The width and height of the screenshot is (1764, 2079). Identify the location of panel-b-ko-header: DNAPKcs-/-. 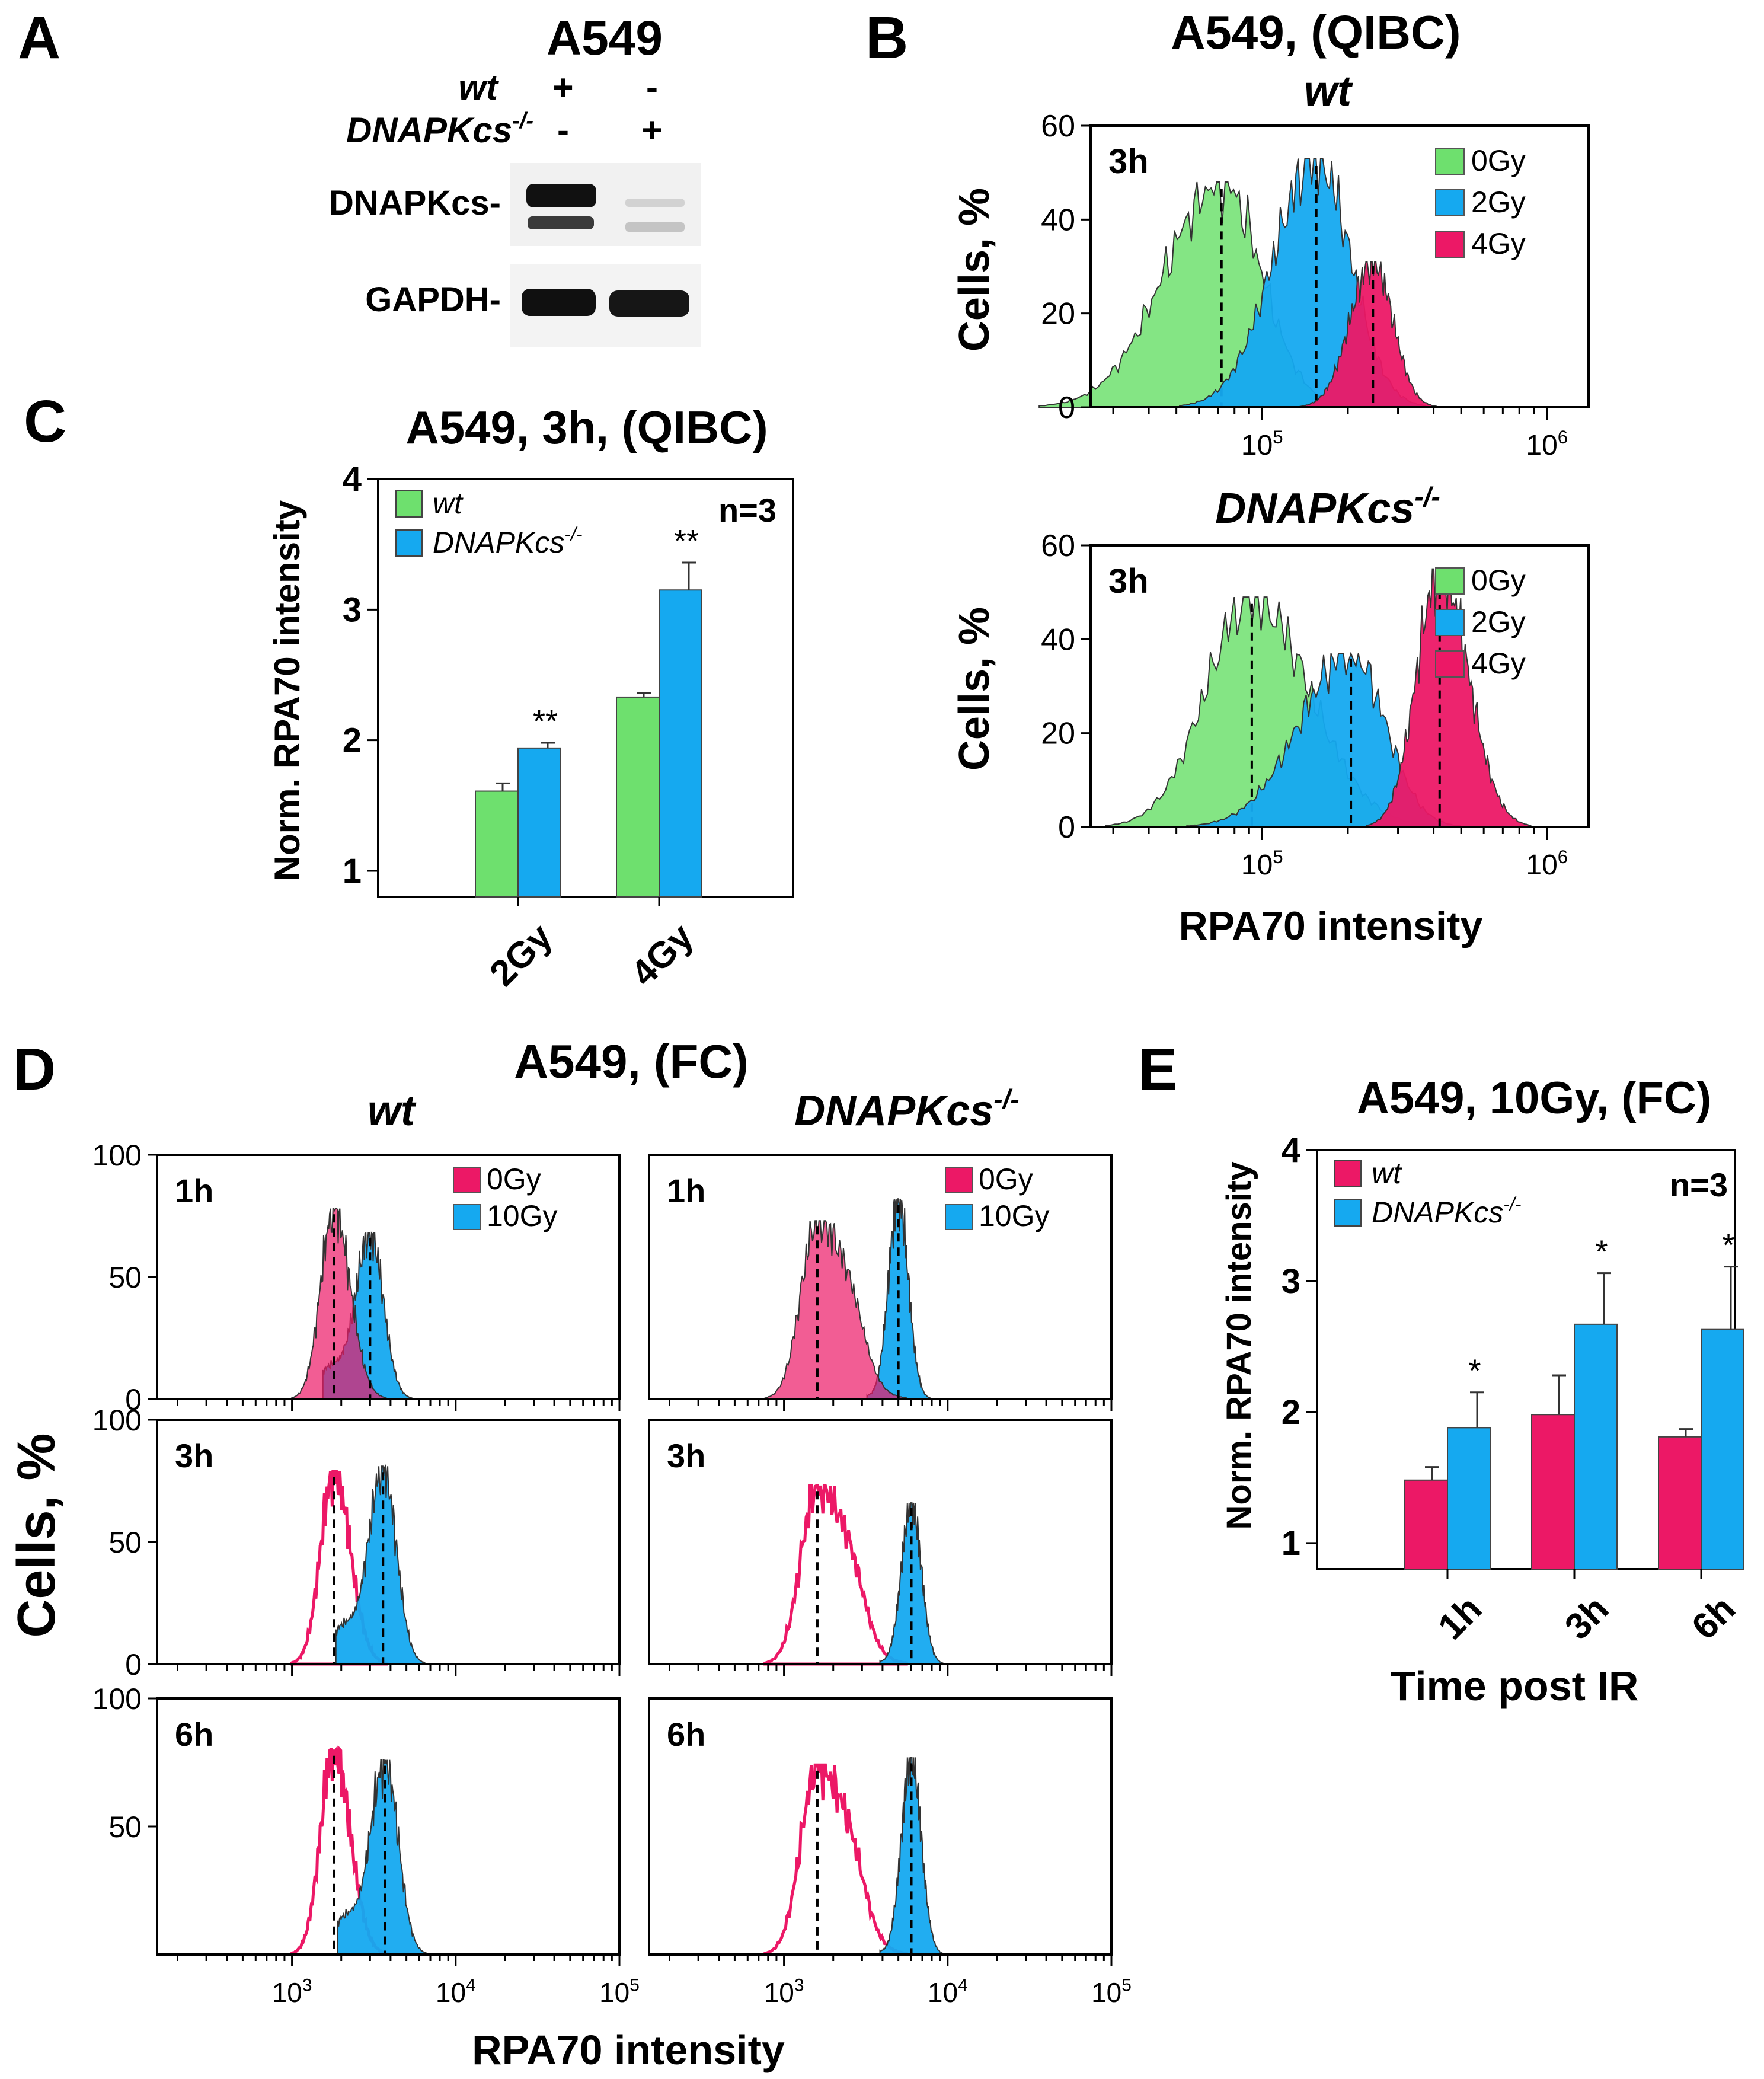
(1328, 506).